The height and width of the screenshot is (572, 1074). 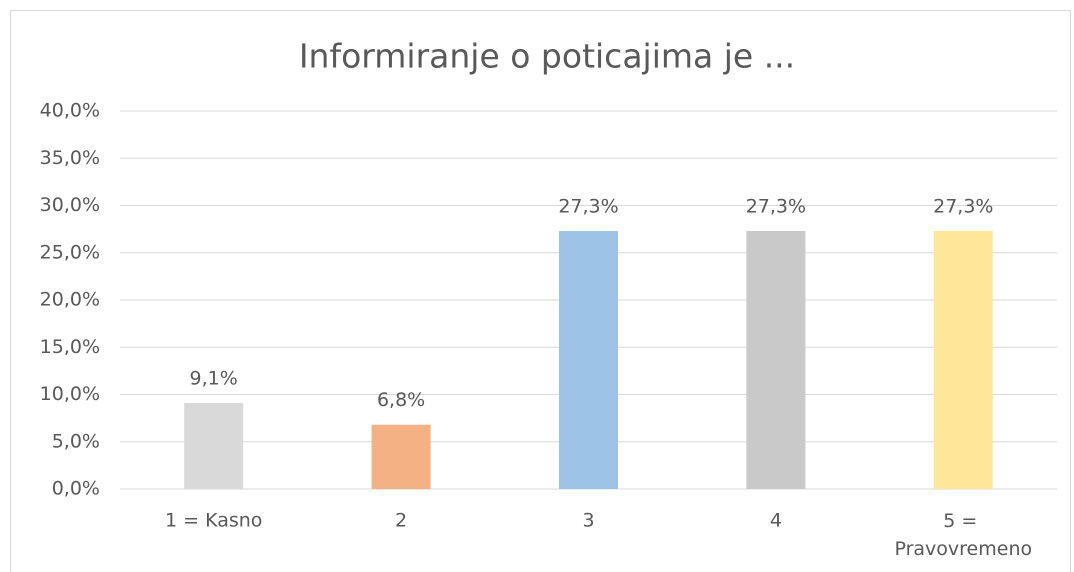 I want to click on y-tick-label: 30,0%, so click(x=70, y=205).